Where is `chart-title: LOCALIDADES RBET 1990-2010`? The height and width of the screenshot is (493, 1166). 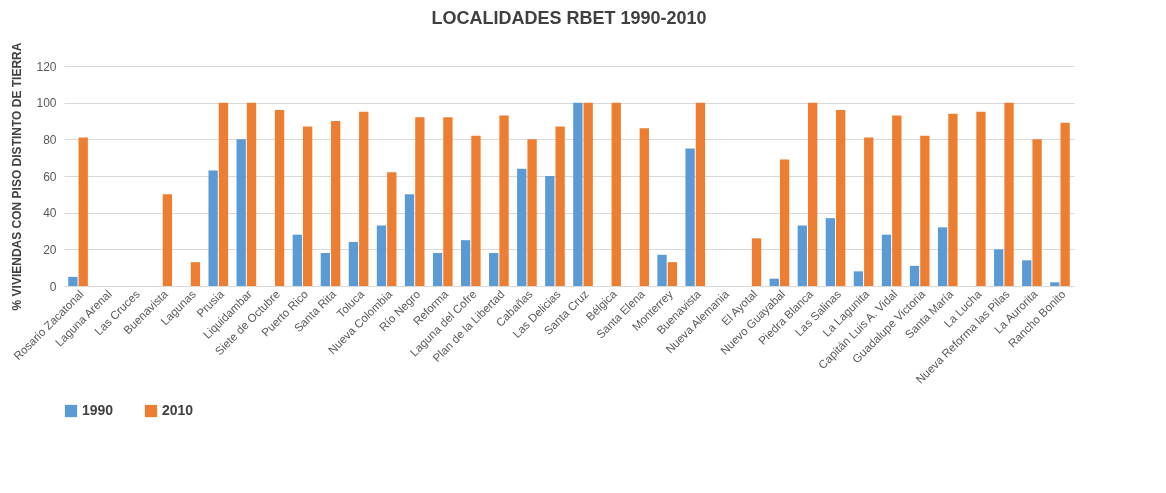 chart-title: LOCALIDADES RBET 1990-2010 is located at coordinates (569, 18).